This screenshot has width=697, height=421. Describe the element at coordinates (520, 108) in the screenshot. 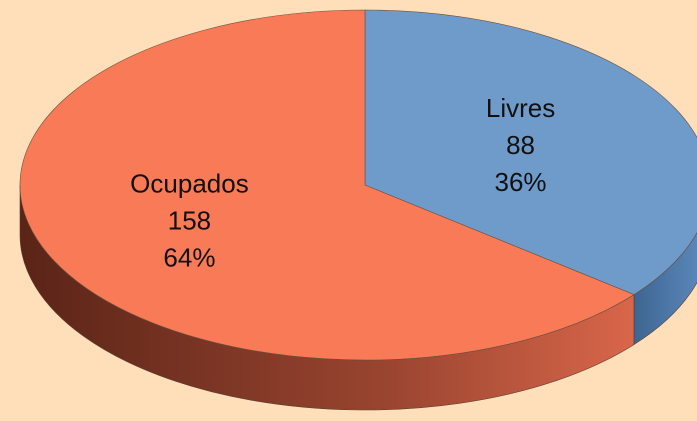

I see `slice-label: Livres` at that location.